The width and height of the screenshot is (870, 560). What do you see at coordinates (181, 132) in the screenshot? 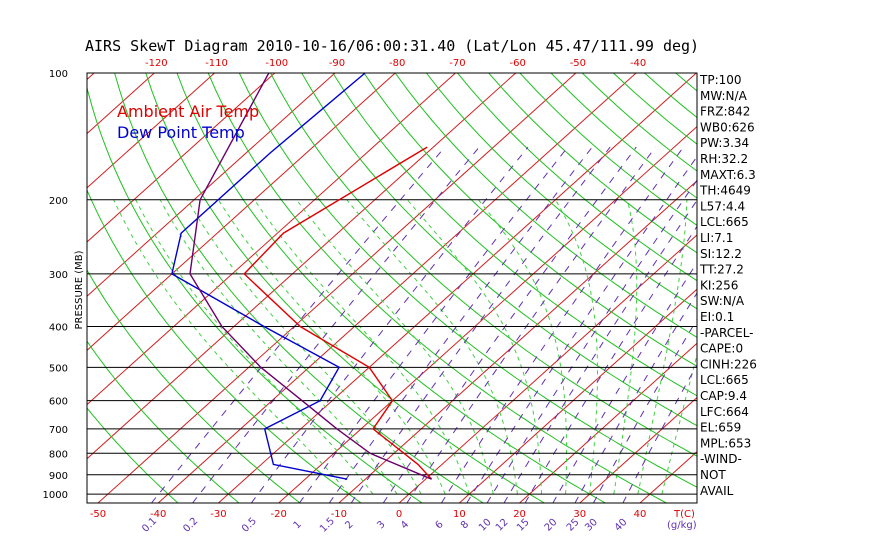
I see `legend-dew-point: Dew Point Temp` at bounding box center [181, 132].